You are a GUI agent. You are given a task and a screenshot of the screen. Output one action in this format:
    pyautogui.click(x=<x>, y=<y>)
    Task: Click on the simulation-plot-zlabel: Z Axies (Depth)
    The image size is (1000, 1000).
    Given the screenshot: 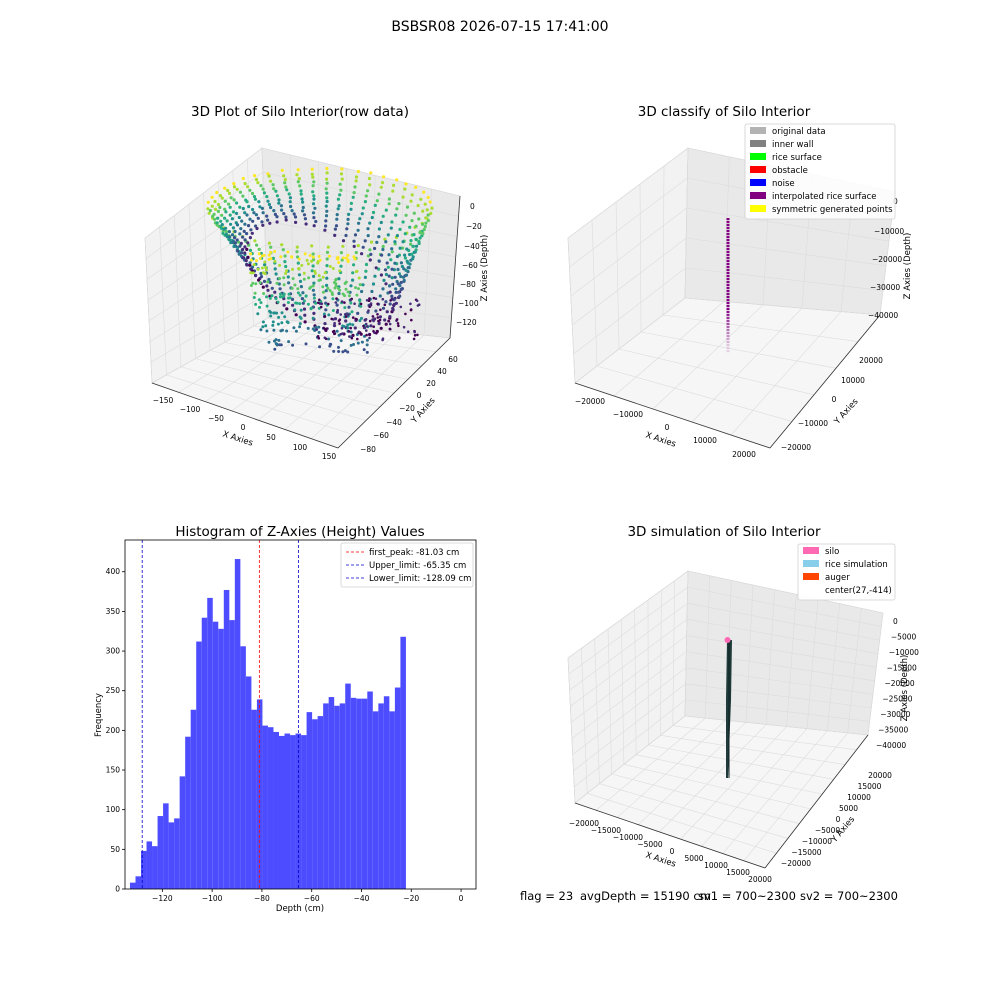 What is the action you would take?
    pyautogui.click(x=905, y=688)
    